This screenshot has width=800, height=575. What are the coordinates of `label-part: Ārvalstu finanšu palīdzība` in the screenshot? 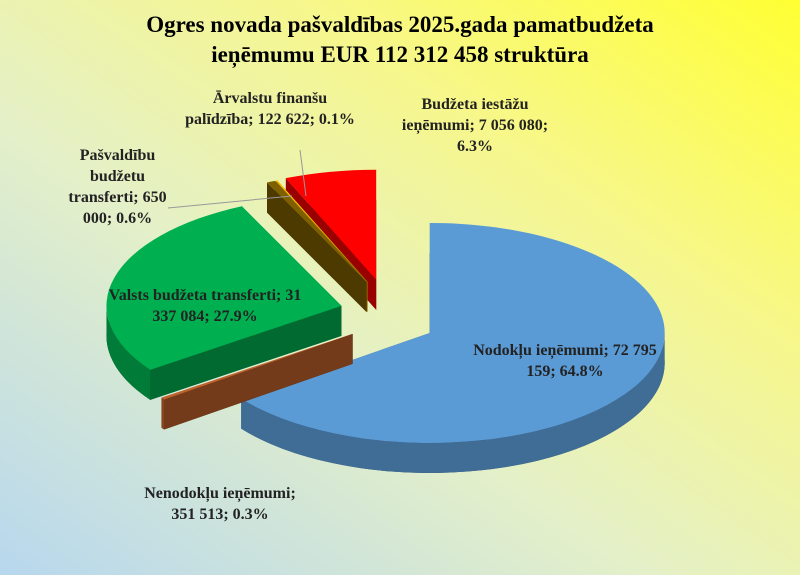 It's located at (256, 109).